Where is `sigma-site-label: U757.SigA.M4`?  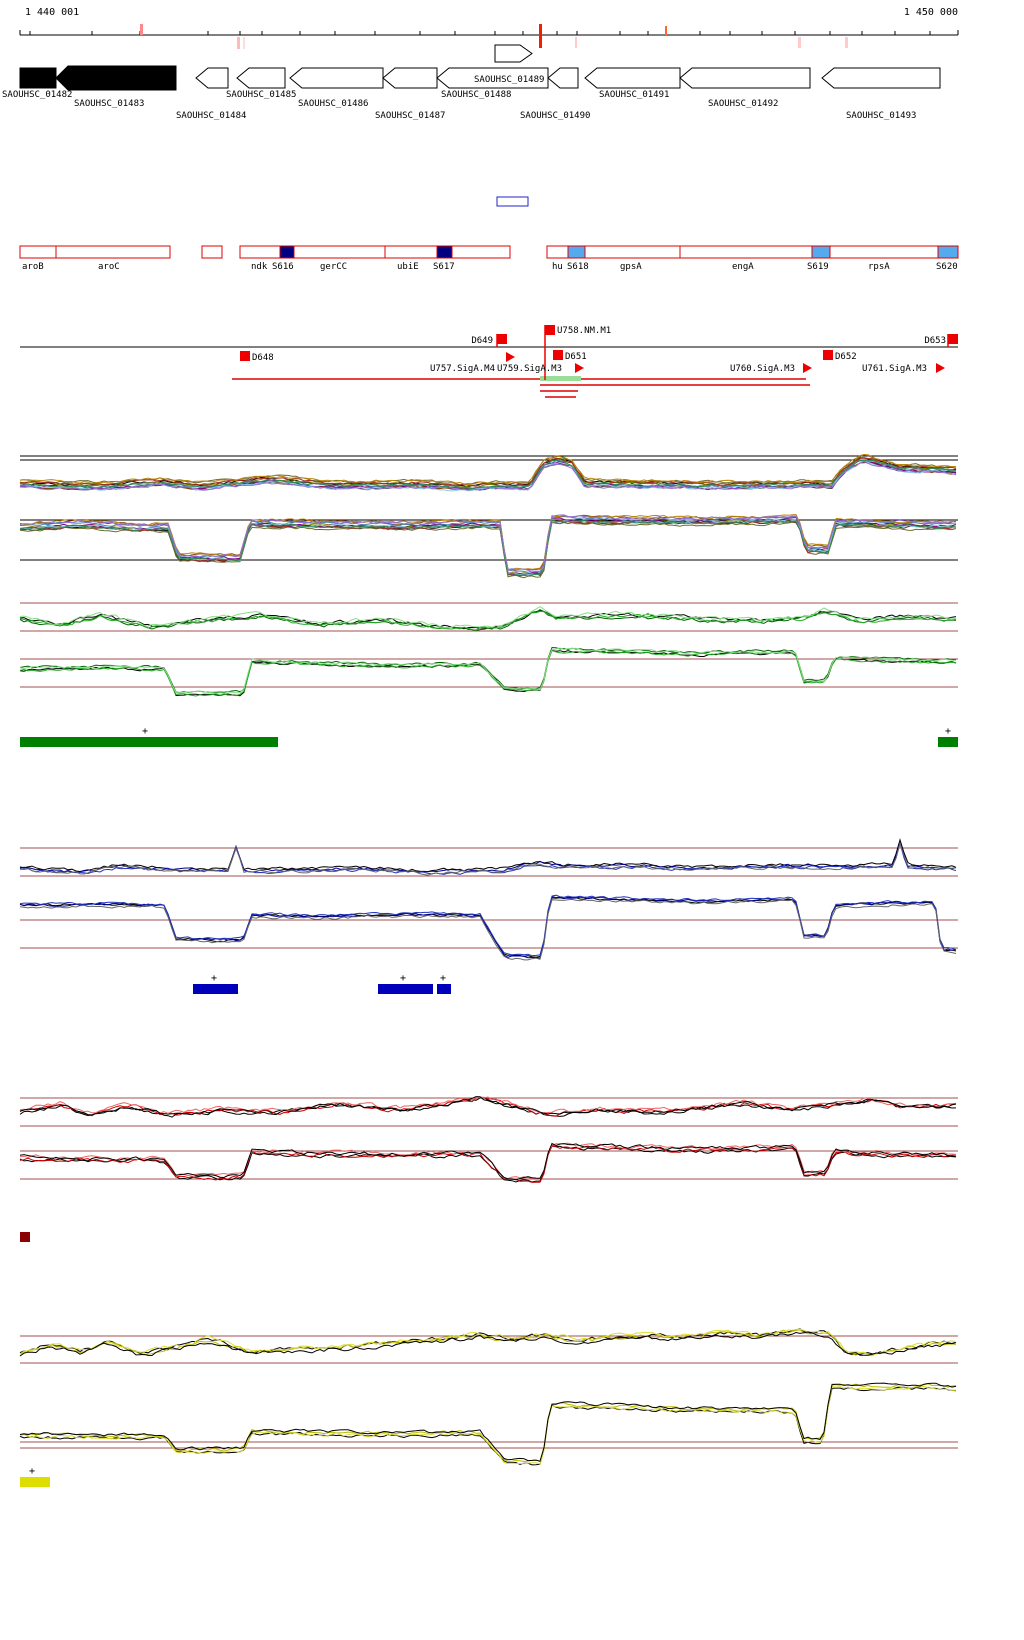 sigma-site-label: U757.SigA.M4 is located at coordinates (462, 369).